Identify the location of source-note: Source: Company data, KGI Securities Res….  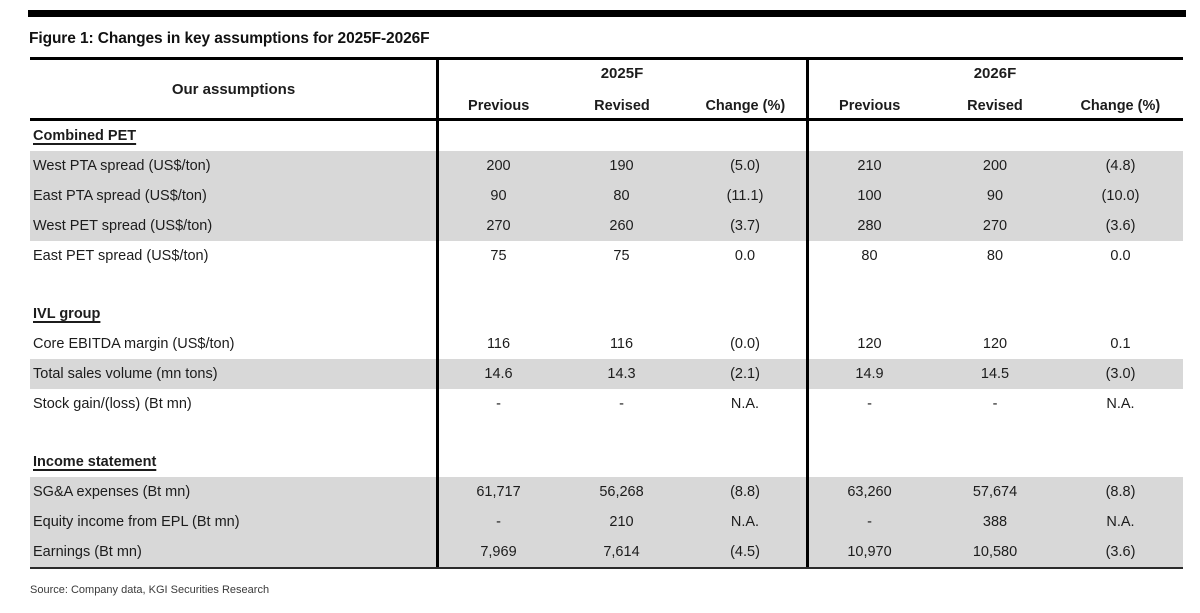
(150, 590).